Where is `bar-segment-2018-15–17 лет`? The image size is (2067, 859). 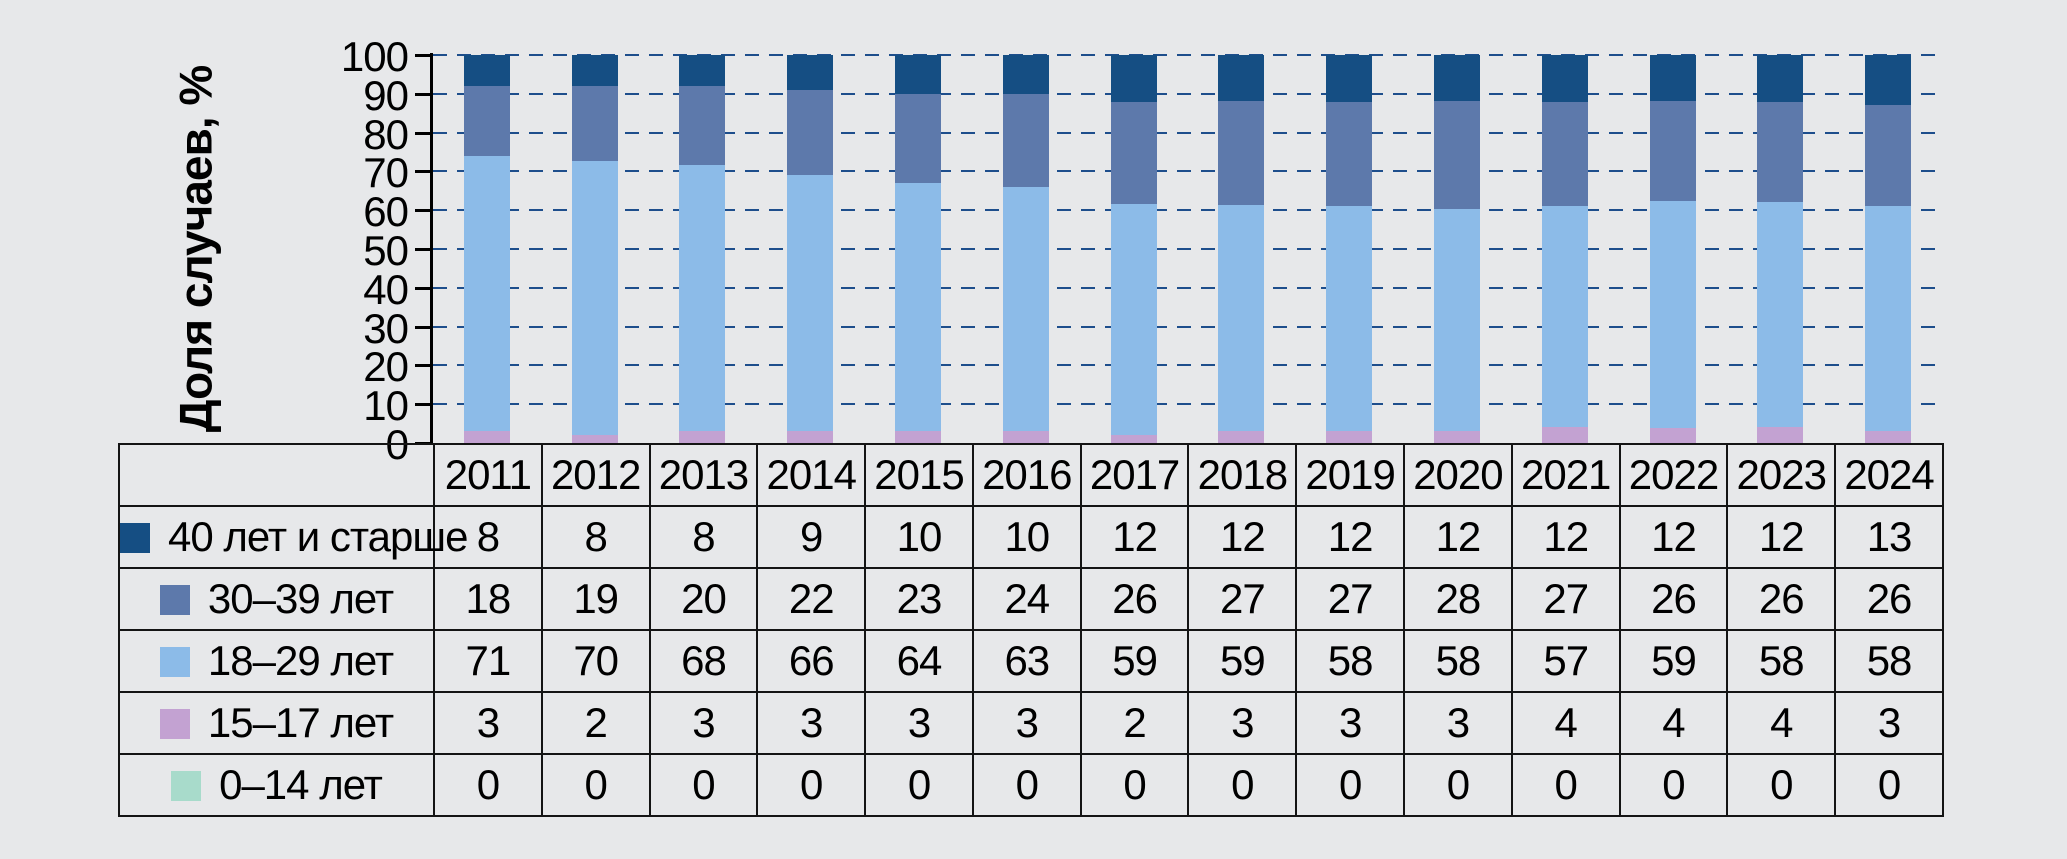
bar-segment-2018-15–17 лет is located at coordinates (1241, 437).